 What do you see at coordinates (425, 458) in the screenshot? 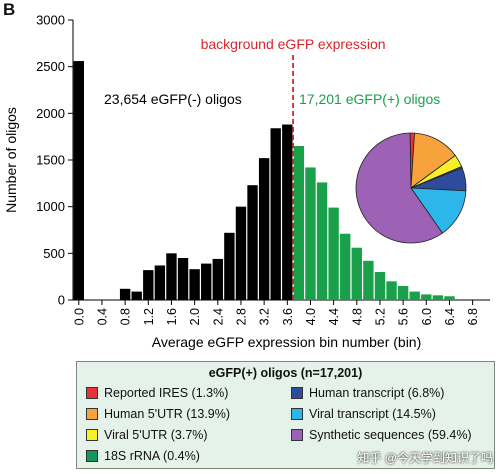
I see `watermark: 知乎 @今天学到知识了吗` at bounding box center [425, 458].